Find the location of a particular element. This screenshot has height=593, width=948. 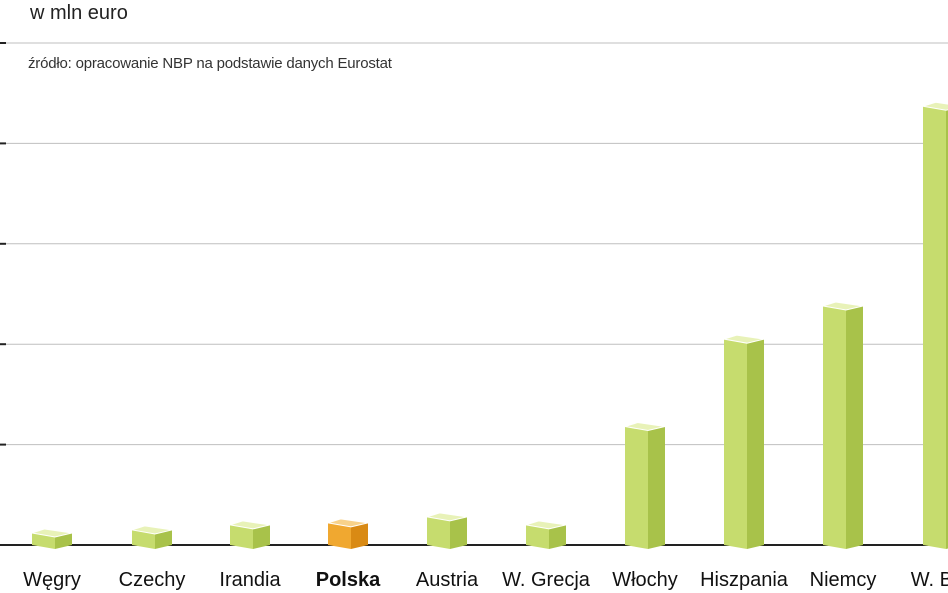

category-label: W. Bryt is located at coordinates (929, 580).